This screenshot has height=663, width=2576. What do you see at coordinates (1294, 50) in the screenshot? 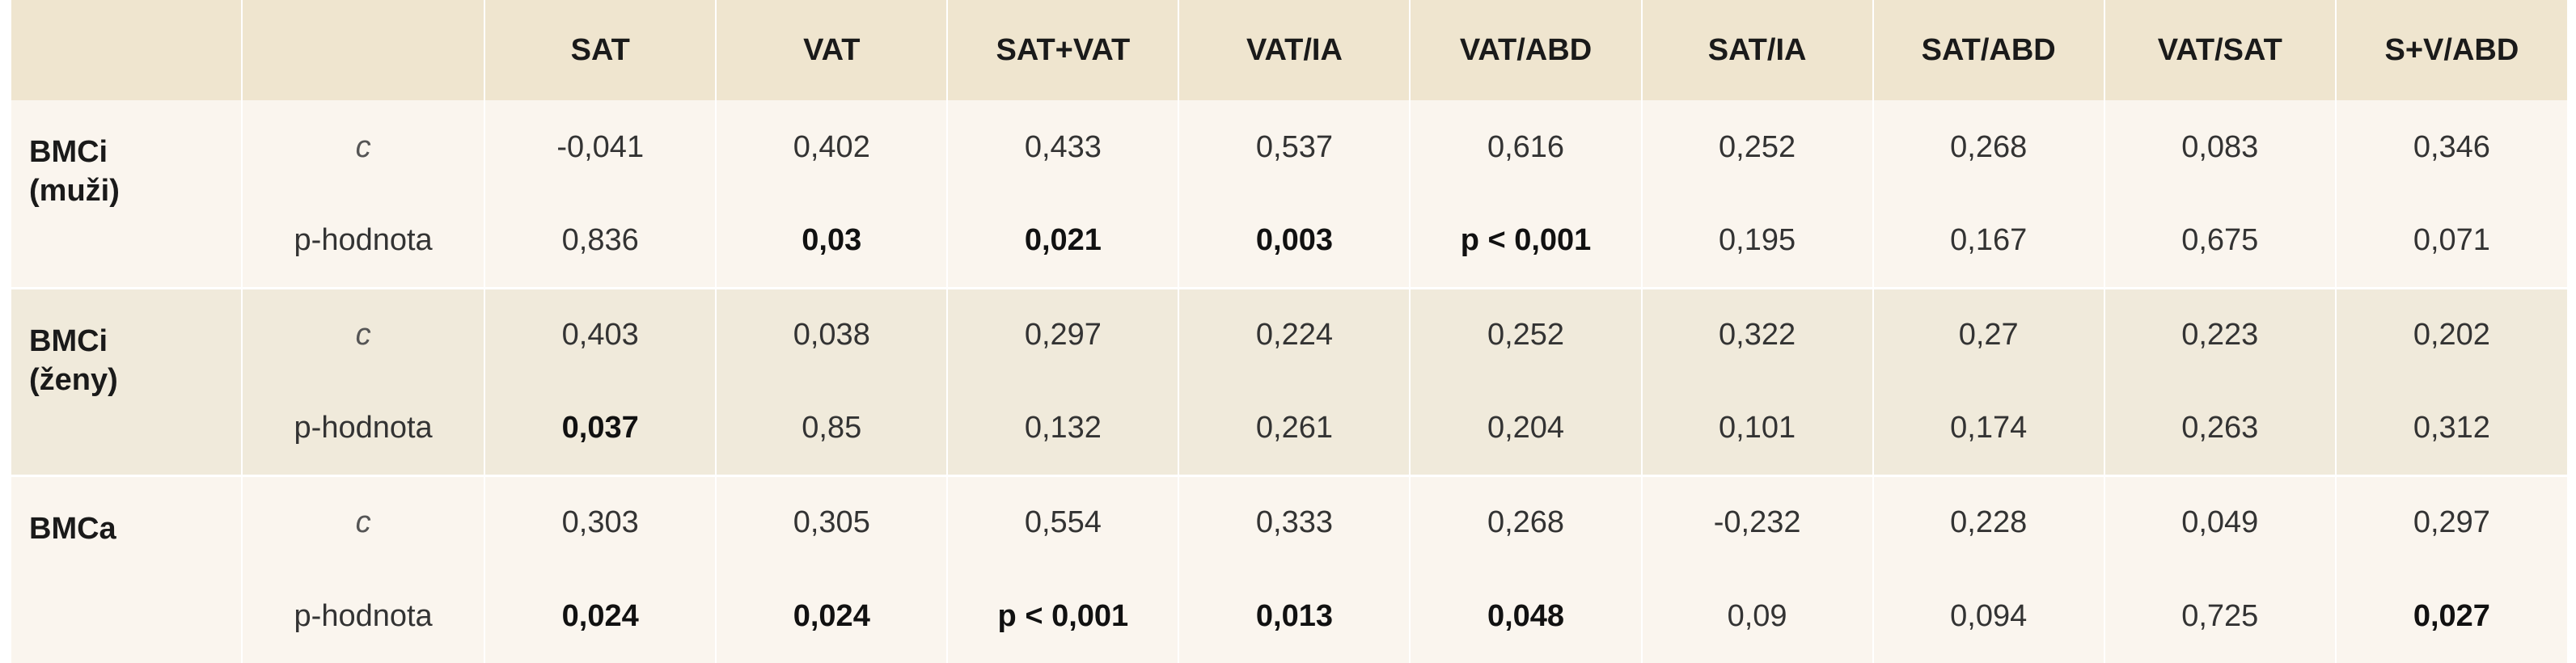
I see `header-cell-vat-ia: VAT/IA` at bounding box center [1294, 50].